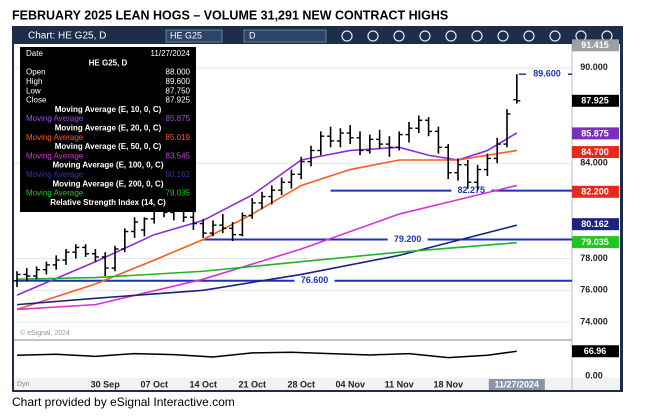 The image size is (645, 420). I want to click on x-tick-label: 18 Nov, so click(448, 384).